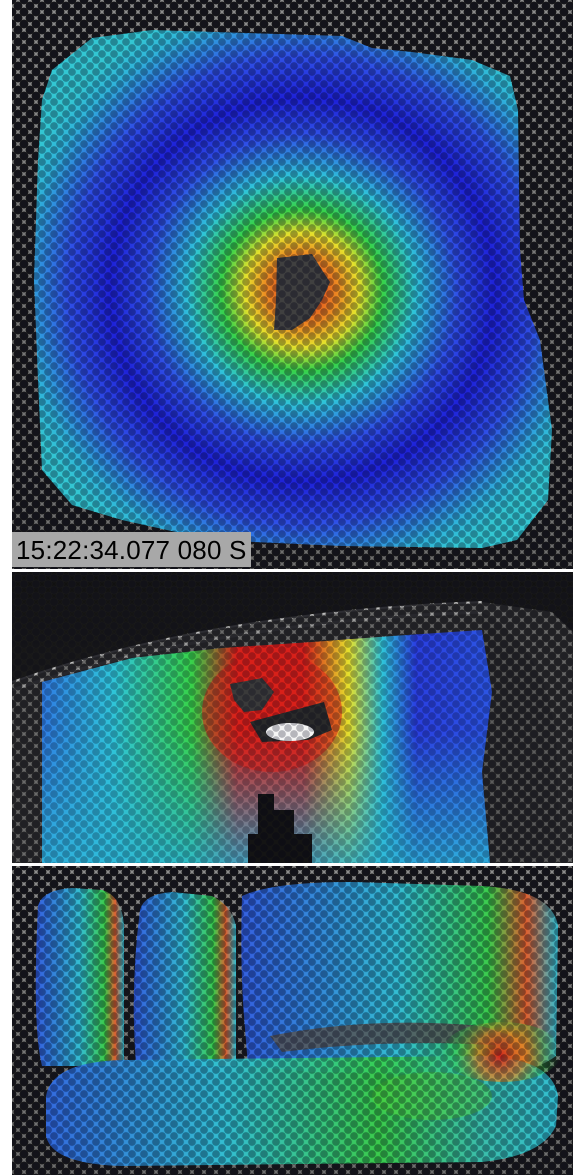  What do you see at coordinates (131, 549) in the screenshot?
I see `timestamp-label: 15:22:34.077 080 S` at bounding box center [131, 549].